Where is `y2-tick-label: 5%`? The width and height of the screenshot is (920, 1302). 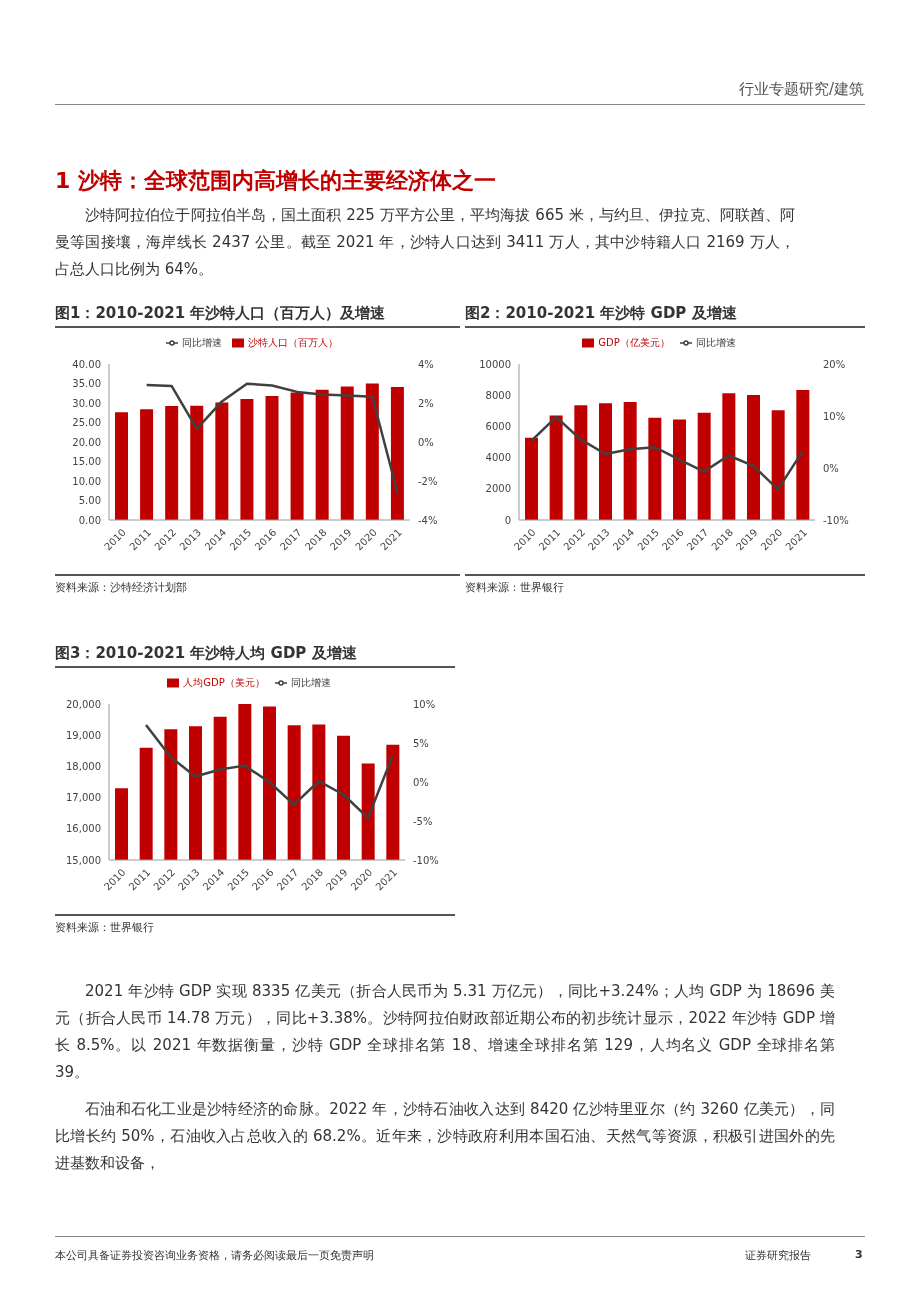
y2-tick-label: 5% is located at coordinates (421, 743).